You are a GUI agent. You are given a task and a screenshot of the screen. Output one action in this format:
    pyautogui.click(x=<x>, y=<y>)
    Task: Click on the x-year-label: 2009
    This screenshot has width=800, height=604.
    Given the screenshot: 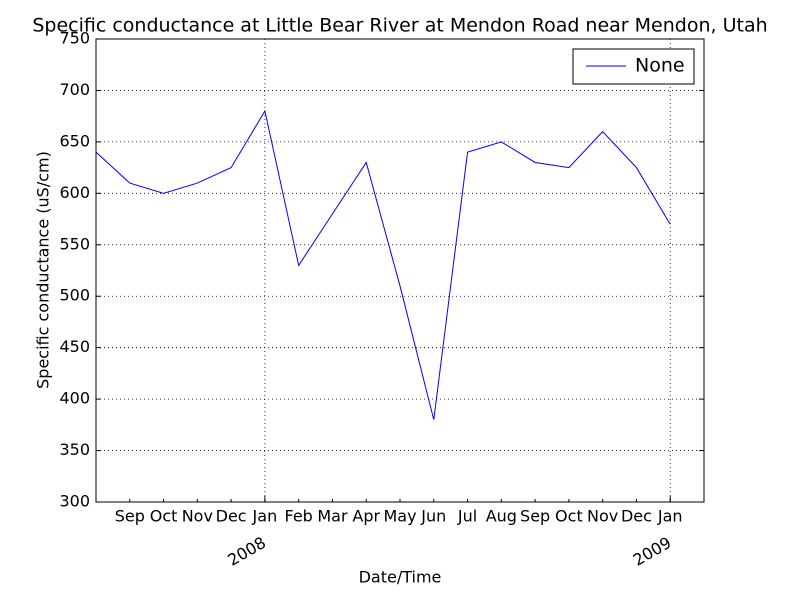 What is the action you would take?
    pyautogui.click(x=652, y=551)
    